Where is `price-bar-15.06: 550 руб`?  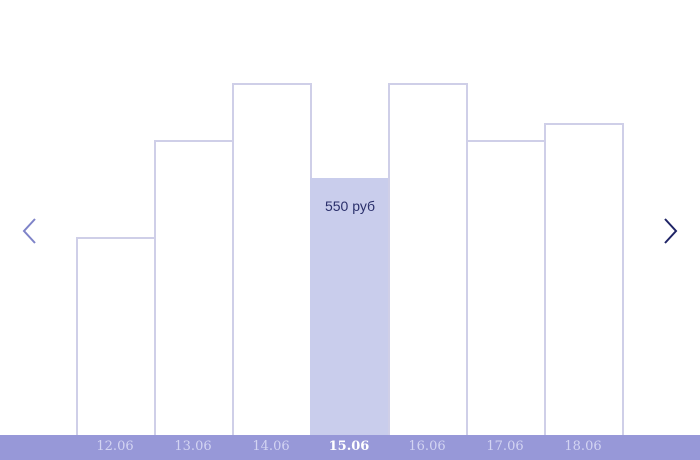 price-bar-15.06: 550 руб is located at coordinates (350, 306).